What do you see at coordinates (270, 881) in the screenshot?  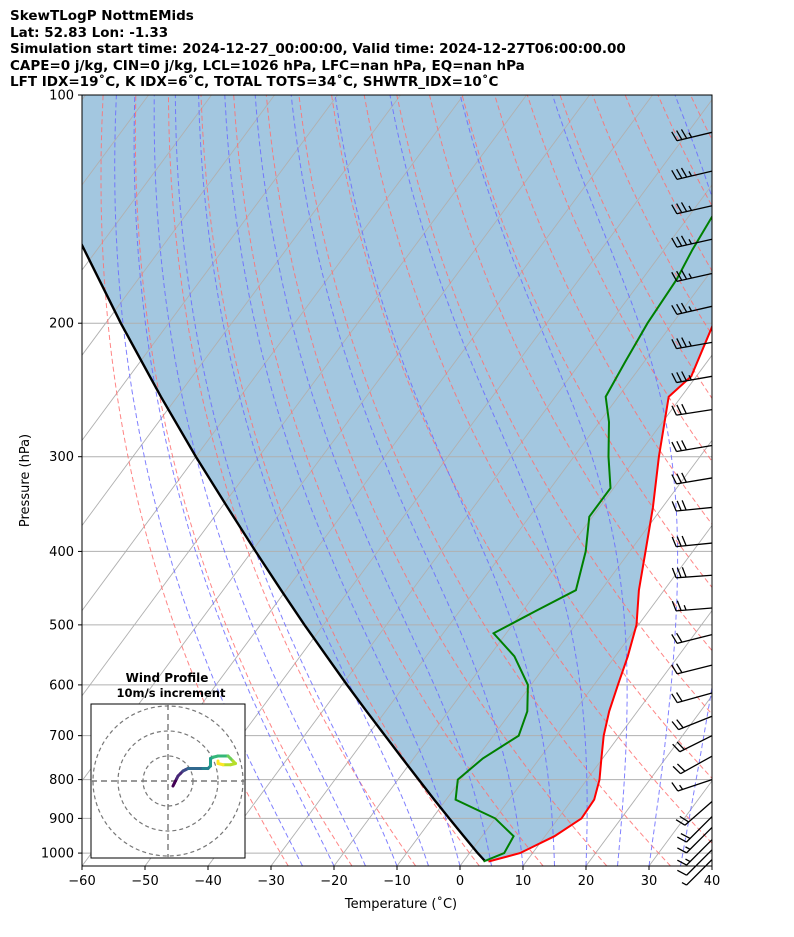 I see `x-tick-label: −30` at bounding box center [270, 881].